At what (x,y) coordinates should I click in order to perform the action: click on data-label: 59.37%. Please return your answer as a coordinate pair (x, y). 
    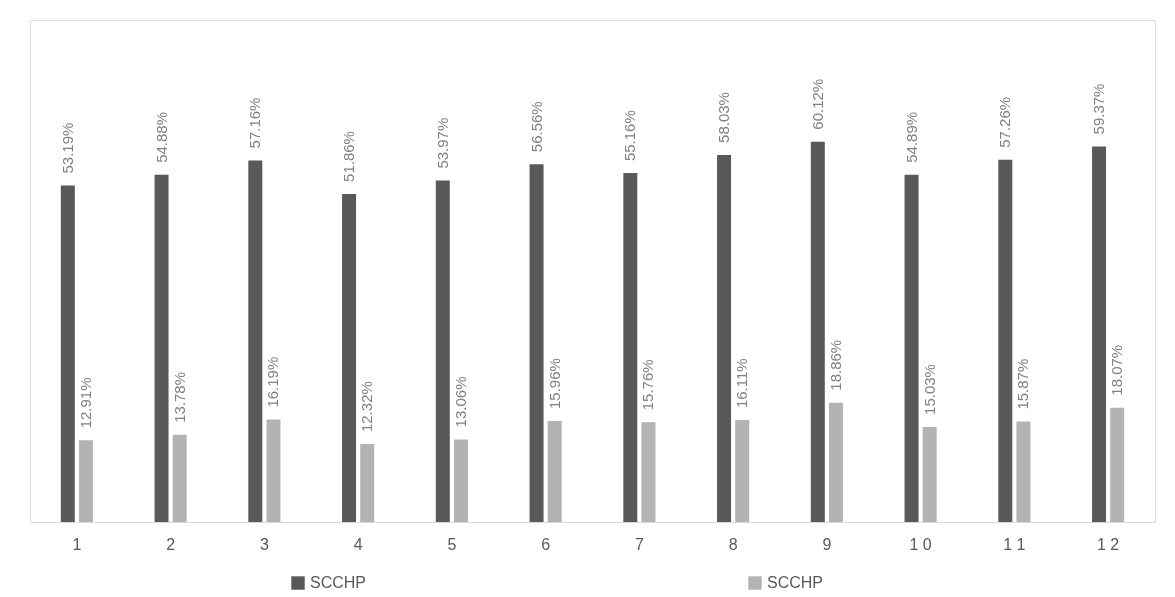
    Looking at the image, I should click on (1099, 109).